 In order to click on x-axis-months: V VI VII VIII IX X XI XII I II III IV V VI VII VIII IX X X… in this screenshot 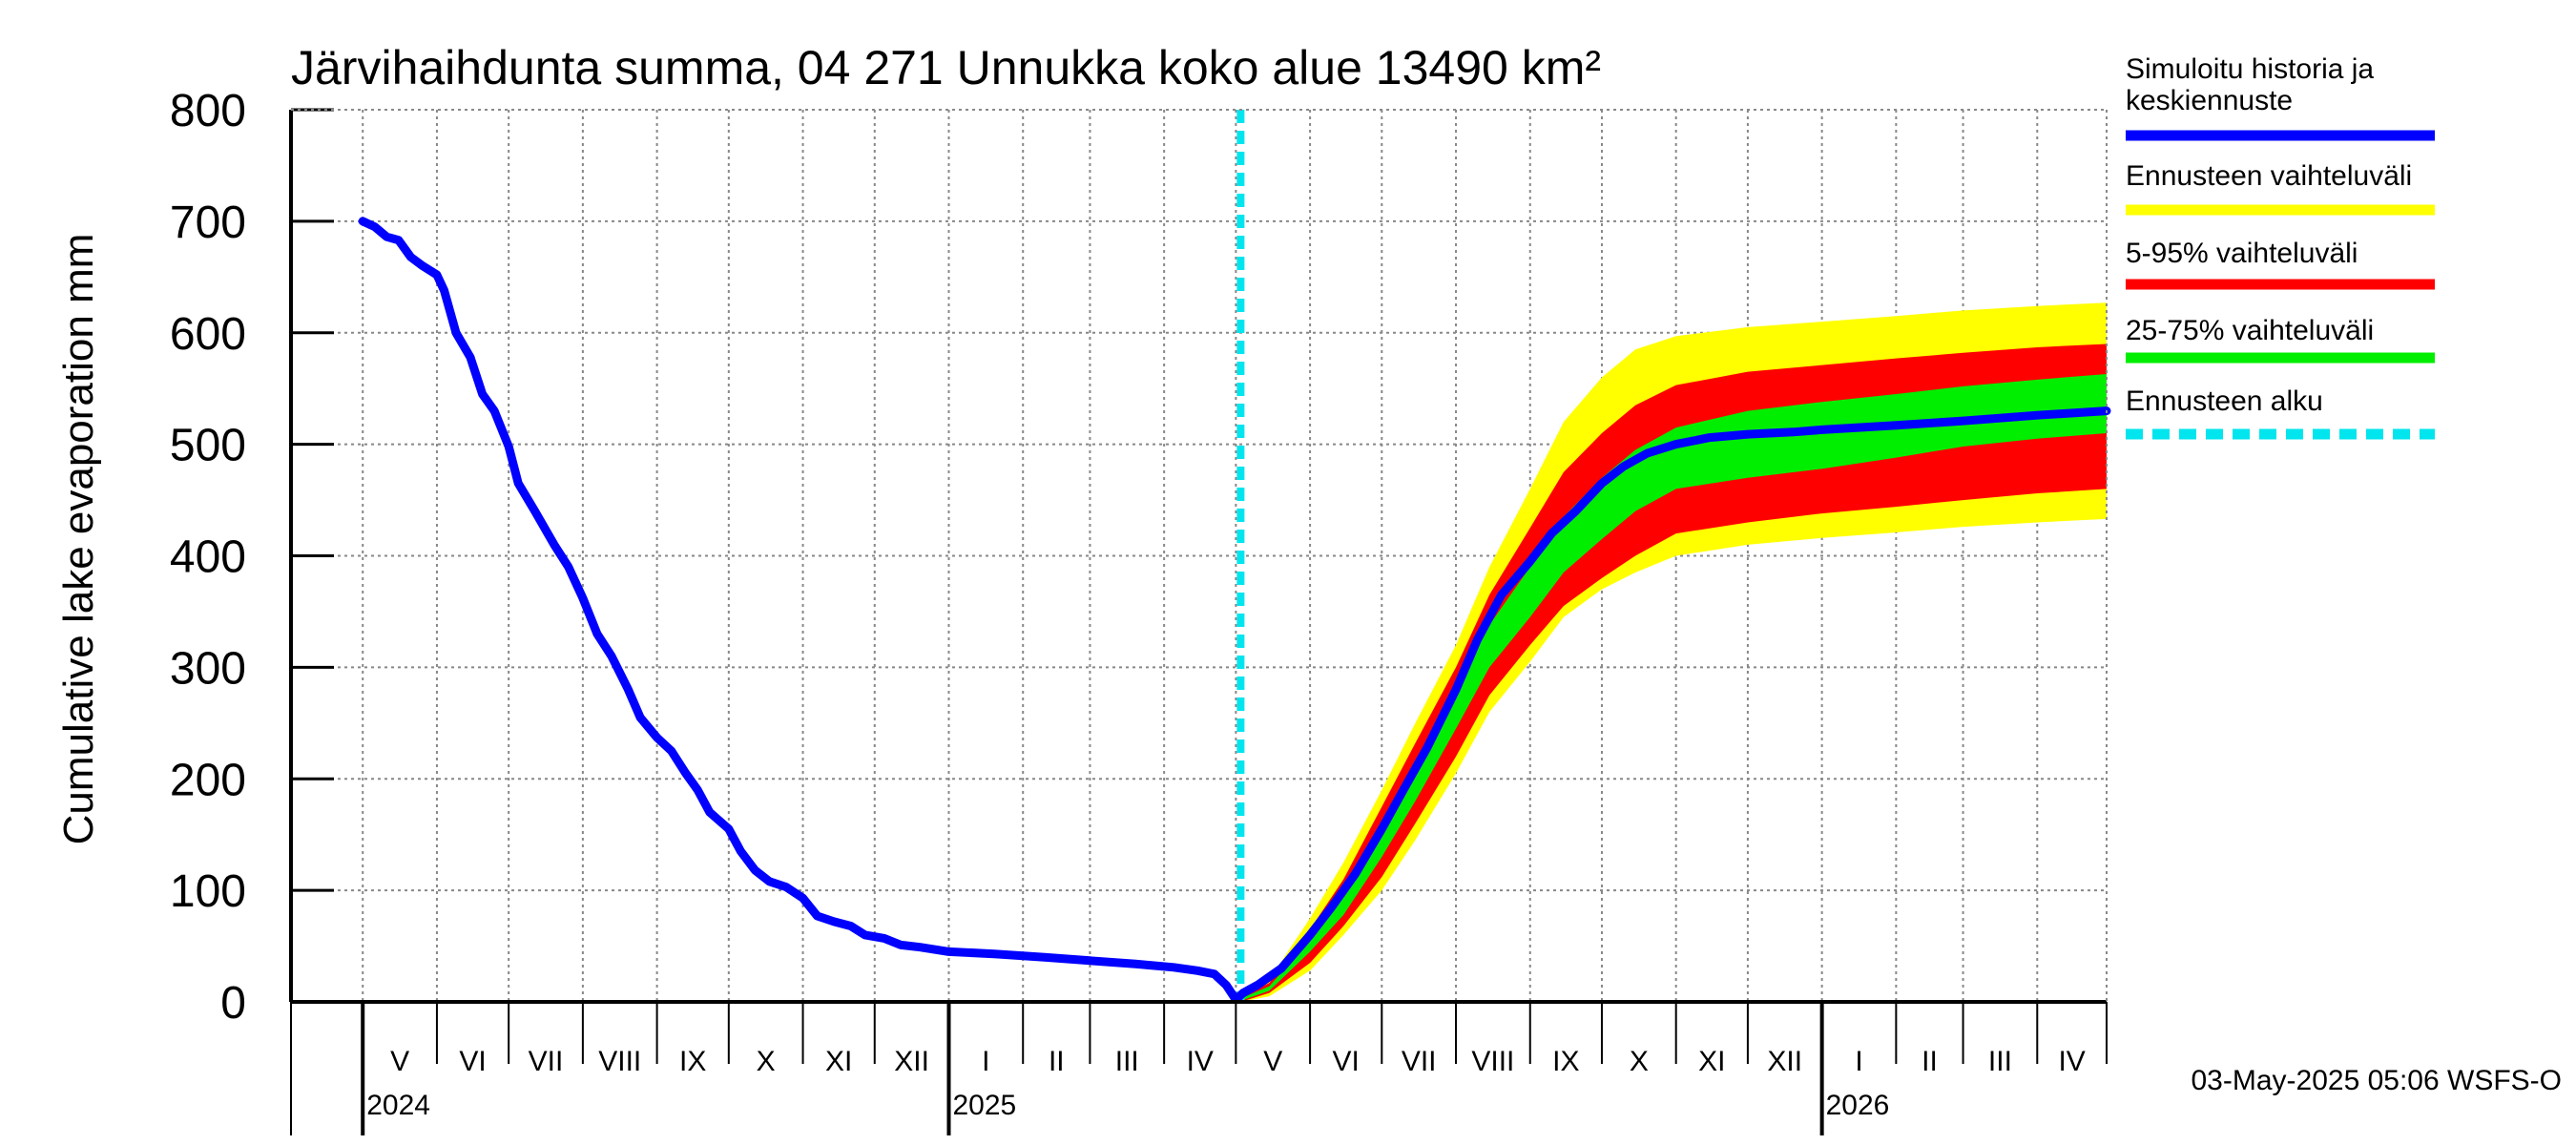, I will do `click(1226, 1083)`.